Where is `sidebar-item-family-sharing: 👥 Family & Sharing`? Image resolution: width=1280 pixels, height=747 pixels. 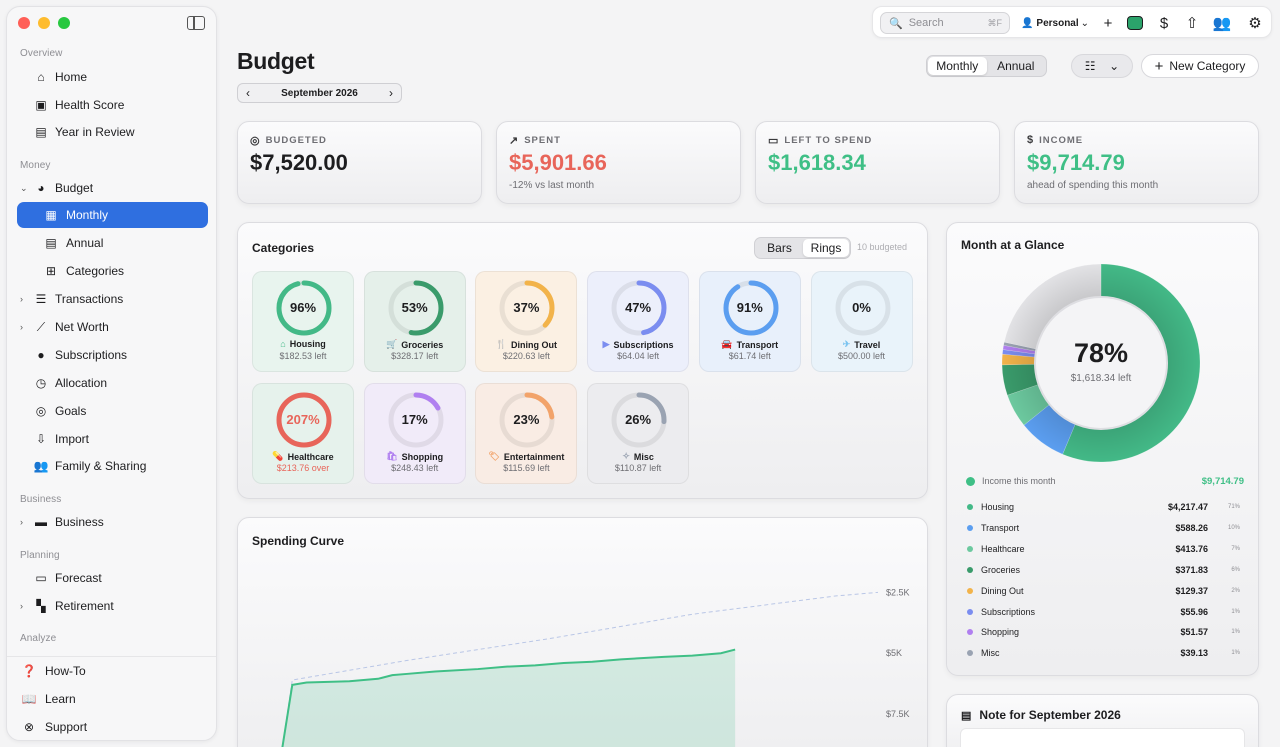
sidebar-item-family-sharing: 👥 Family & Sharing is located at coordinates (112, 466).